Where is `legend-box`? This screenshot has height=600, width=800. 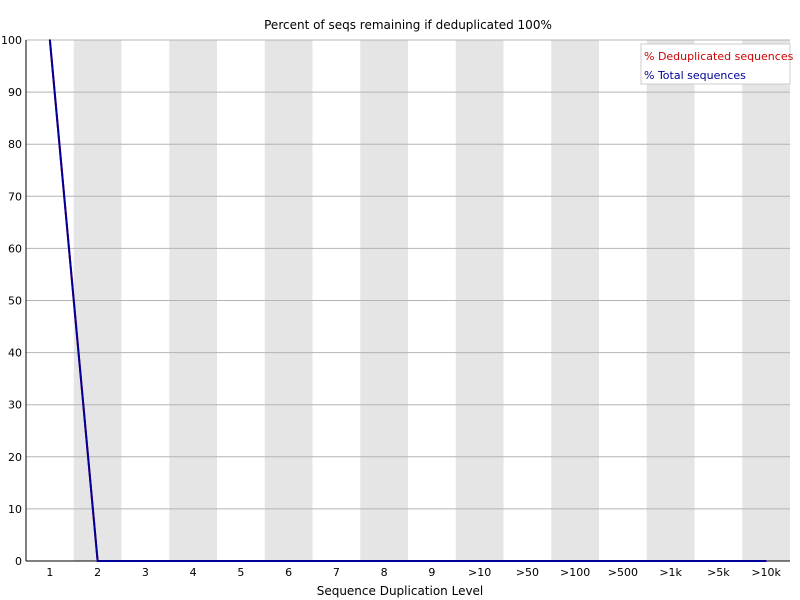 legend-box is located at coordinates (715, 64).